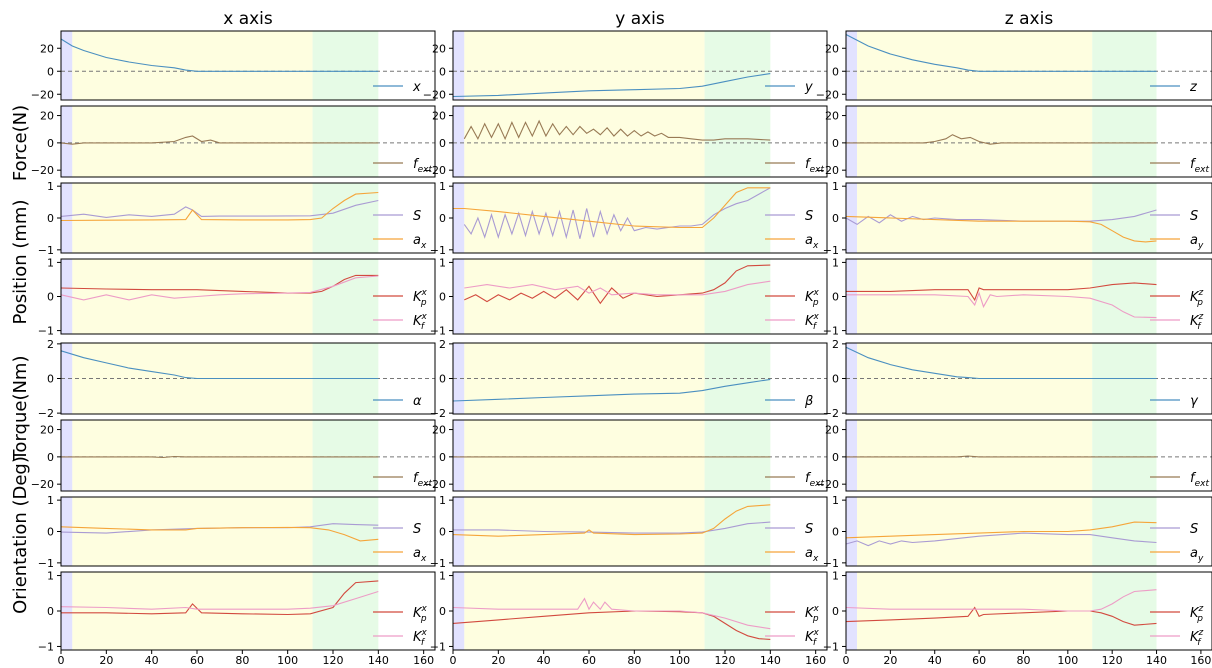 This screenshot has height=668, width=1212. I want to click on x-tick-label: 40, so click(544, 659).